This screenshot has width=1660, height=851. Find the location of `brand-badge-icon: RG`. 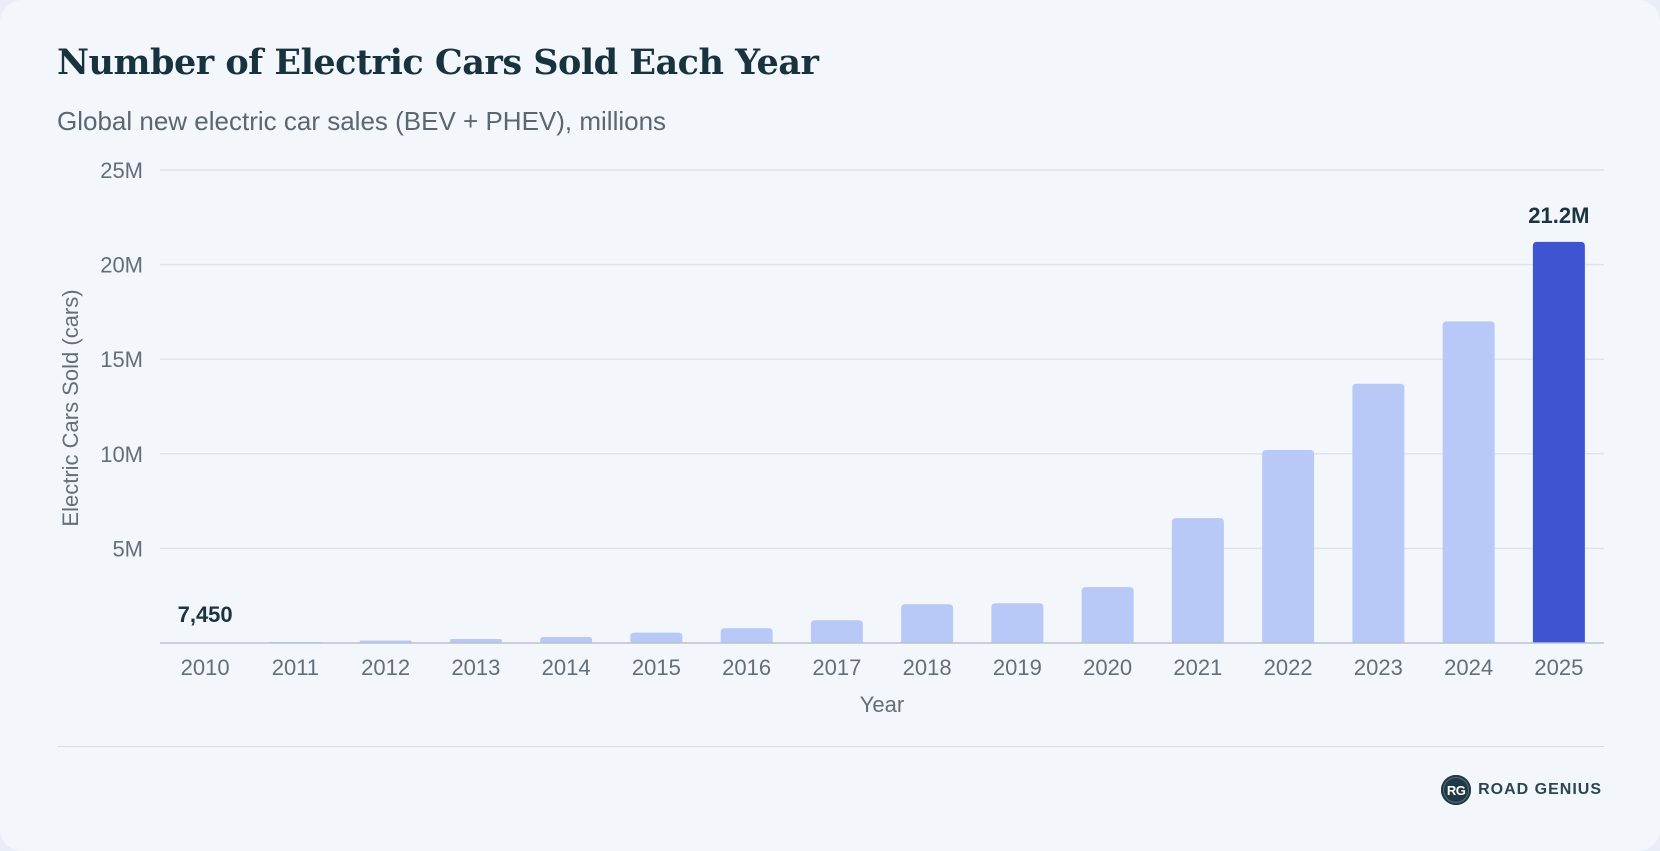

brand-badge-icon: RG is located at coordinates (1456, 790).